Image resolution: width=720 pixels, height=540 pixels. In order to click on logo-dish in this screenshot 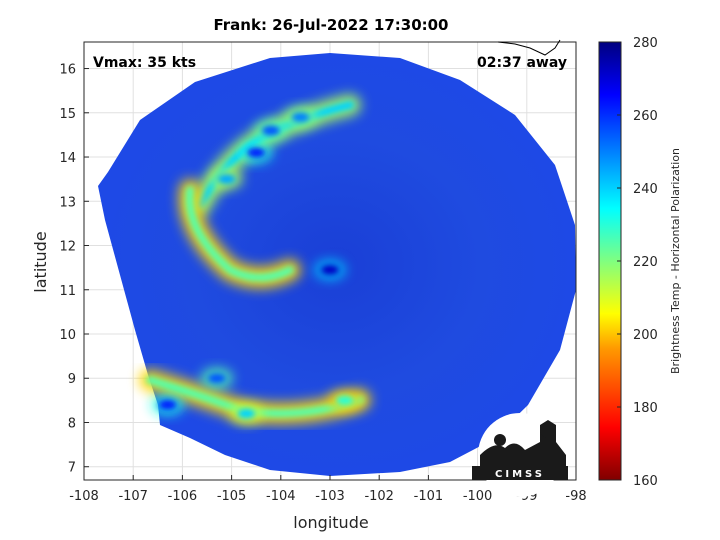, I will do `click(500, 440)`.